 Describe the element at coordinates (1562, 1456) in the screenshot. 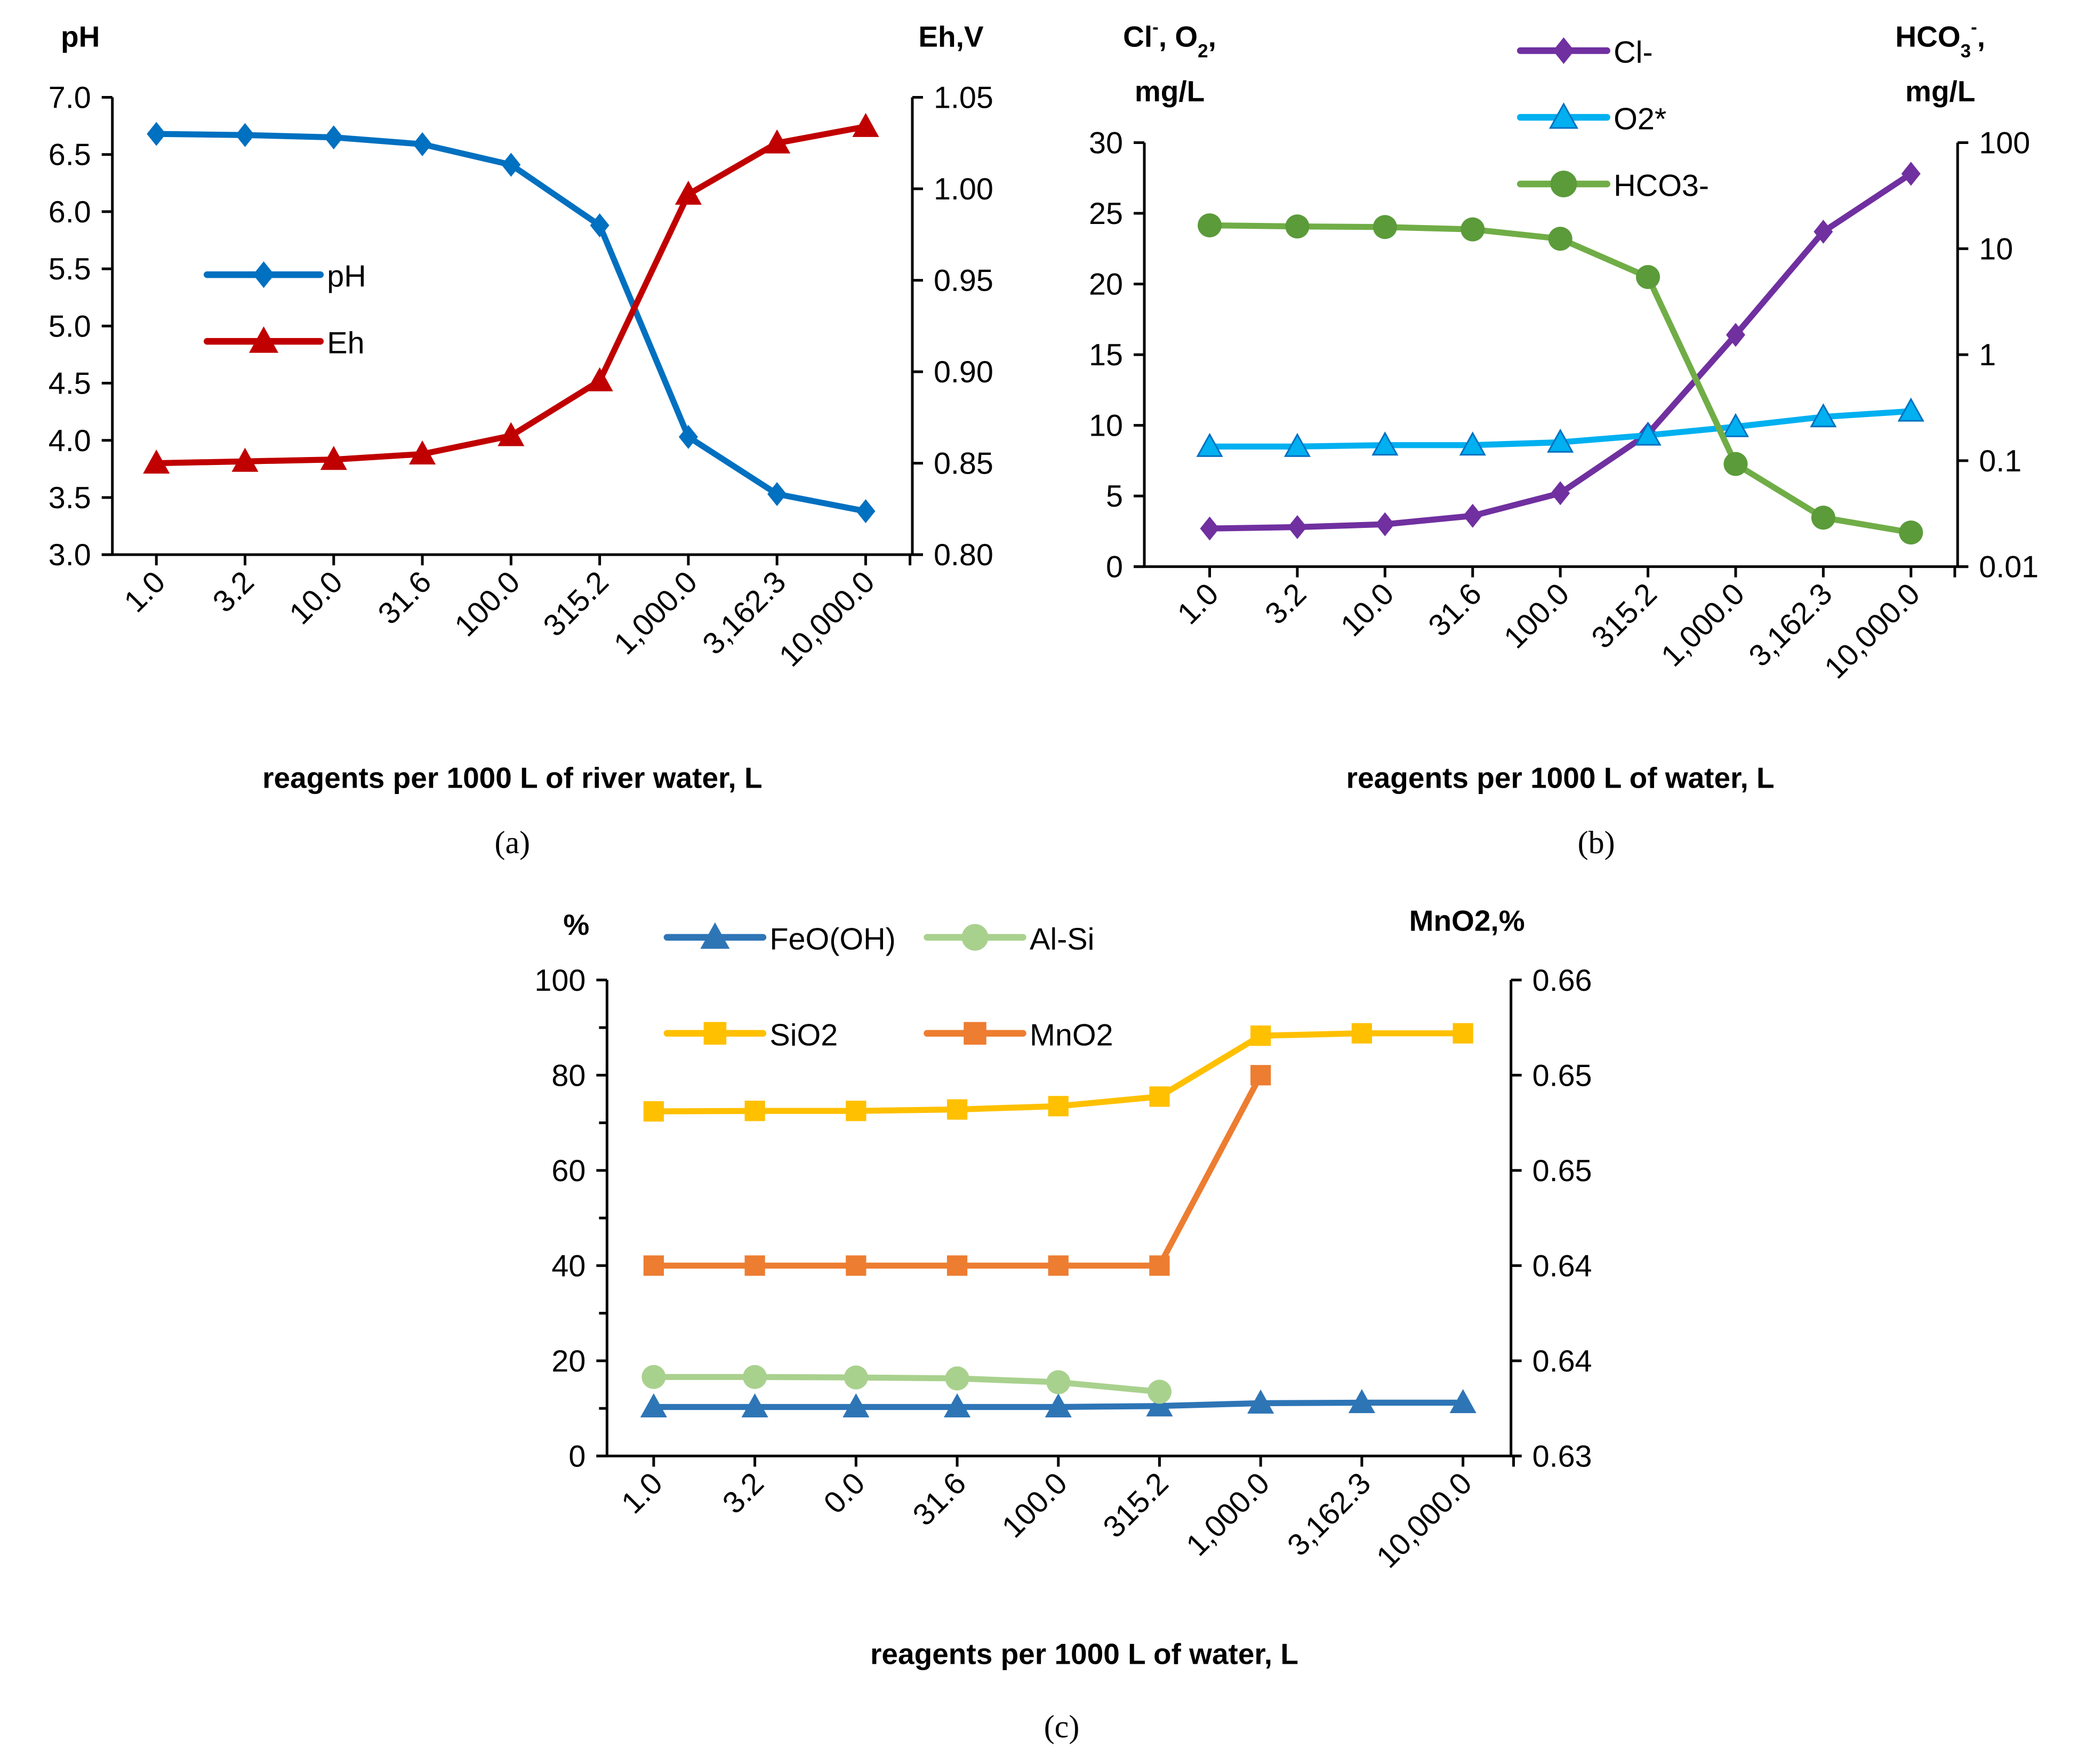

I see `y-tick-label-right: 0.63` at that location.